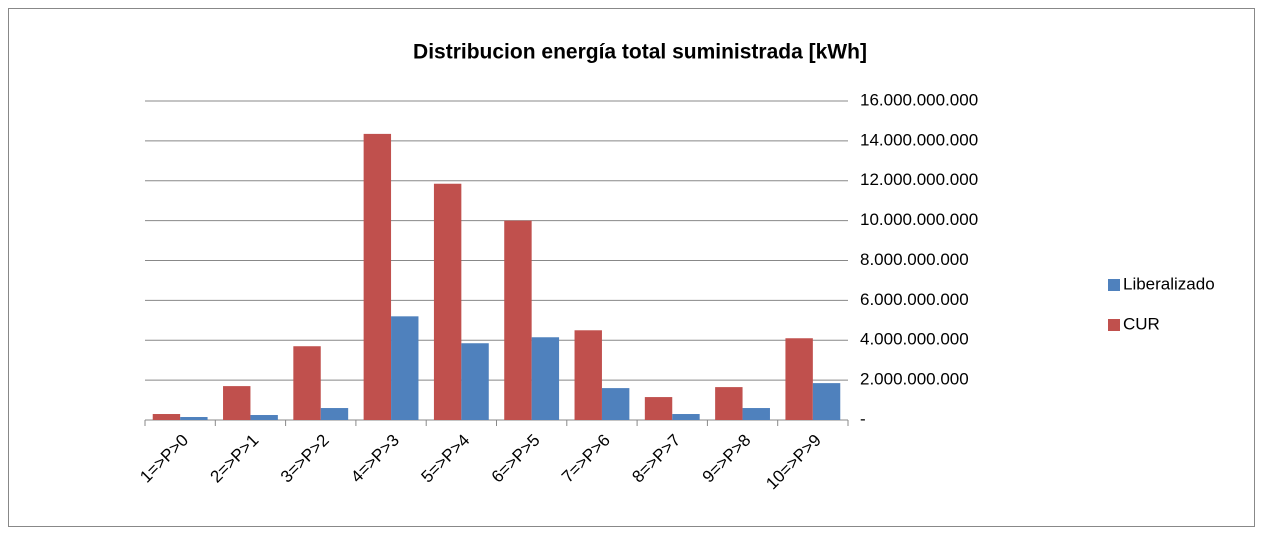  I want to click on legend-label: Liberalizado, so click(1169, 283).